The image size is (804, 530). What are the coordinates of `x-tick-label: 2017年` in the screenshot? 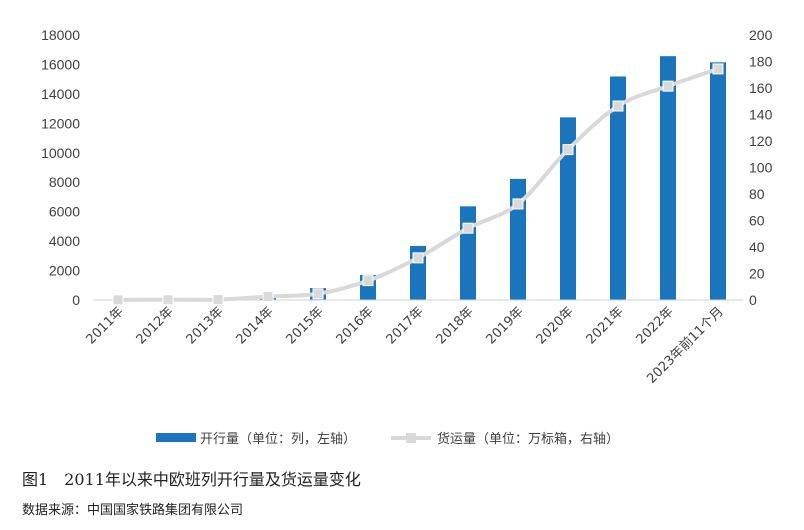 It's located at (405, 325).